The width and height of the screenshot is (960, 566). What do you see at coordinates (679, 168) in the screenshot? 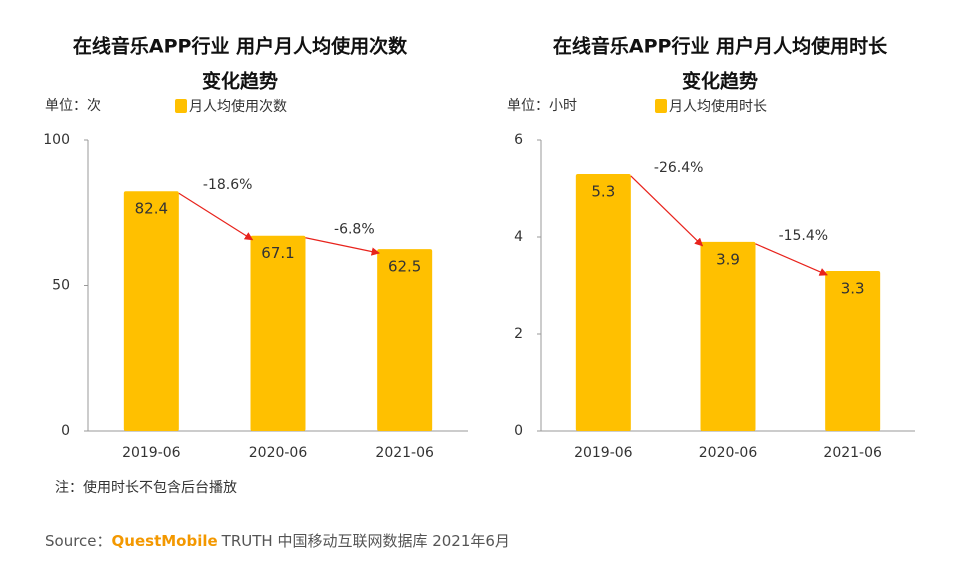
I see `change-label: -26.4%` at bounding box center [679, 168].